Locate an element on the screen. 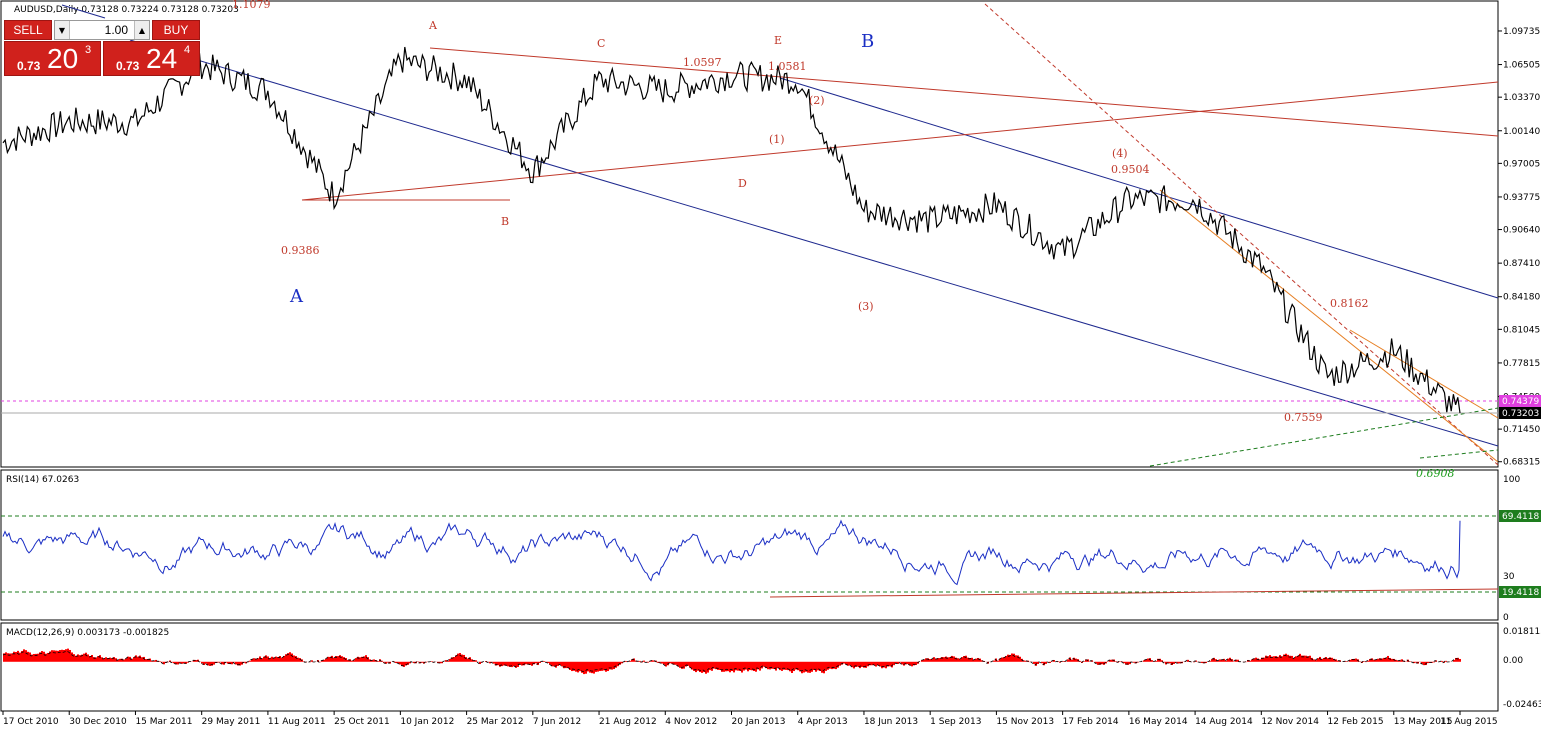  price-axis-label: 0.68315 is located at coordinates (1521, 463).